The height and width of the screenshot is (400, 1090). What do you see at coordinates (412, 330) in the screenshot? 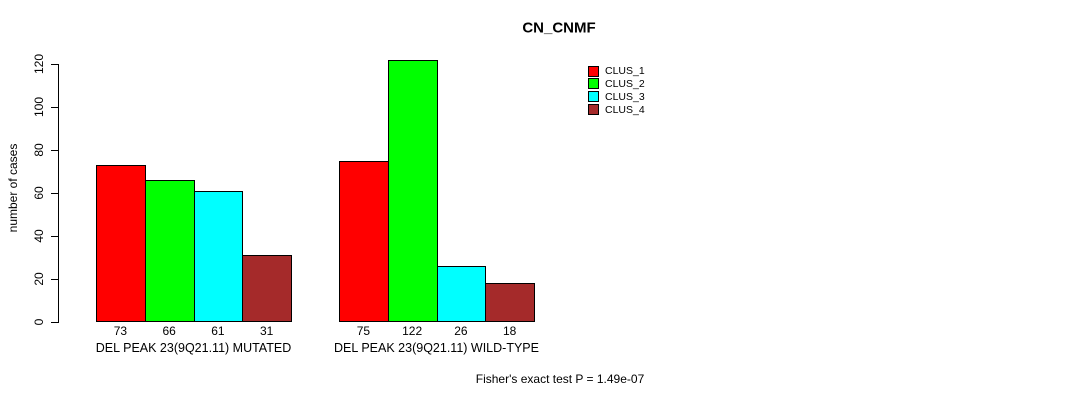
I see `bar-value-label: 122` at bounding box center [412, 330].